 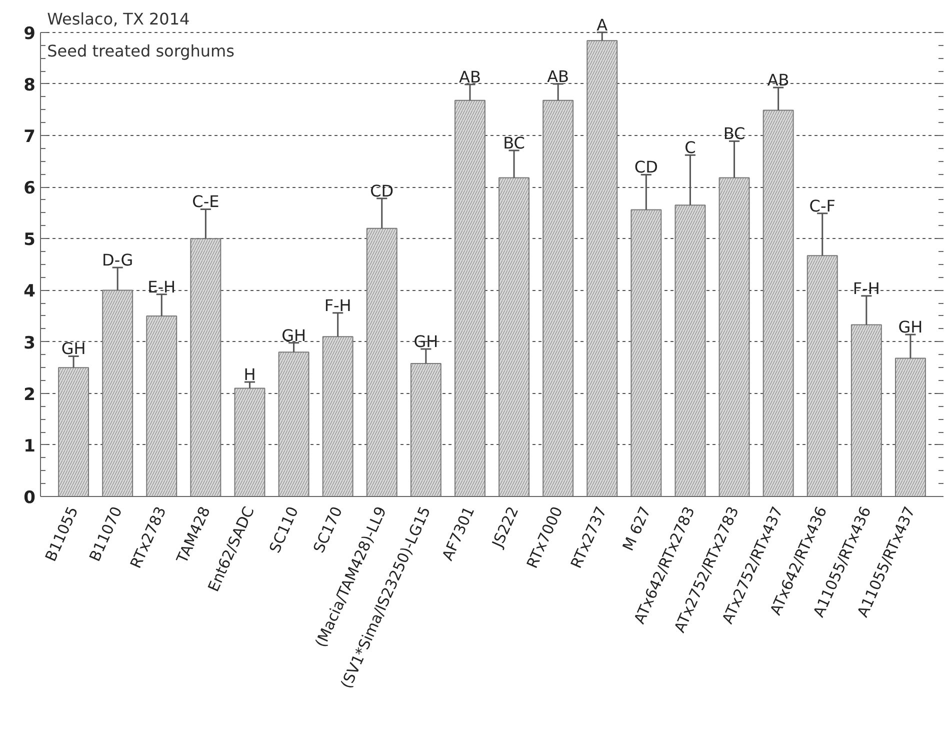 I want to click on annotation: C, so click(x=690, y=148).